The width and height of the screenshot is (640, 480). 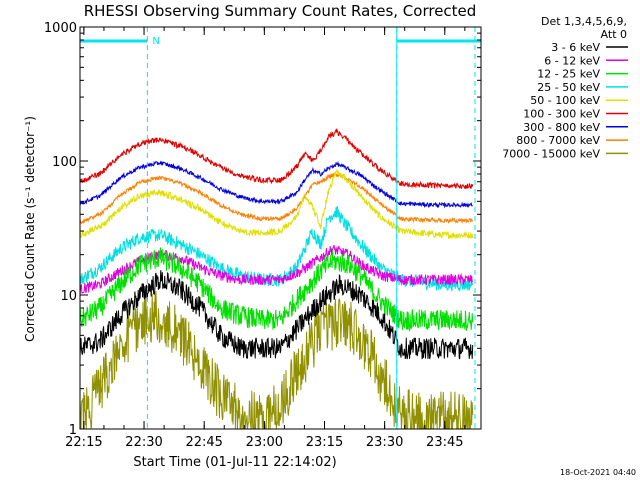 What do you see at coordinates (324, 442) in the screenshot?
I see `x-tick-label-4: 23:15` at bounding box center [324, 442].